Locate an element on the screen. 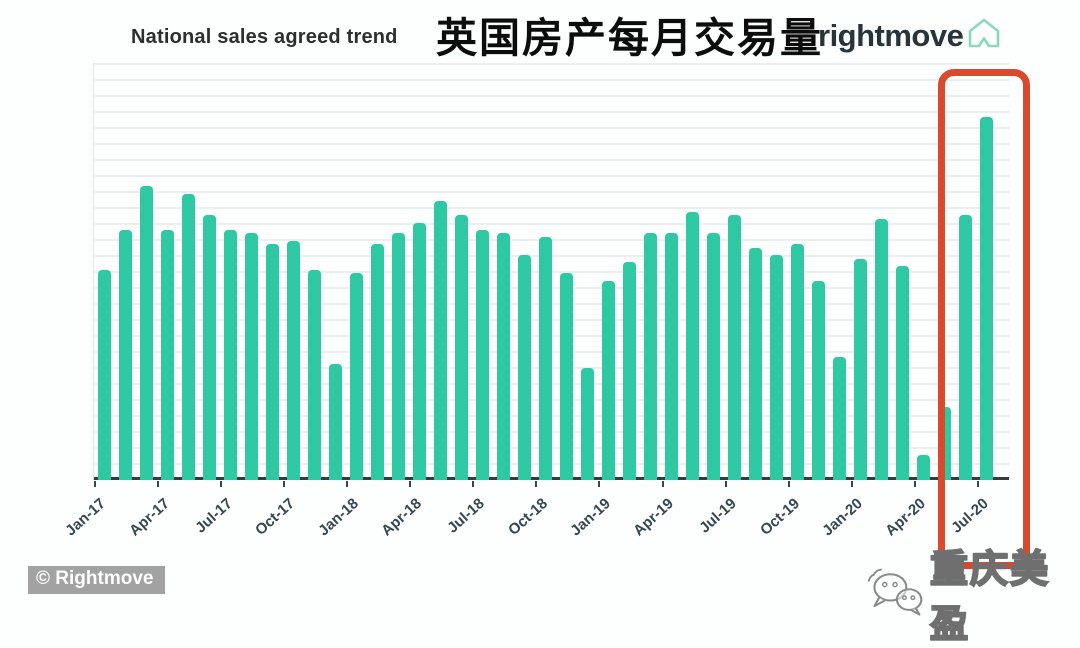  chart-subtitle-en: National sales agreed trend is located at coordinates (264, 37).